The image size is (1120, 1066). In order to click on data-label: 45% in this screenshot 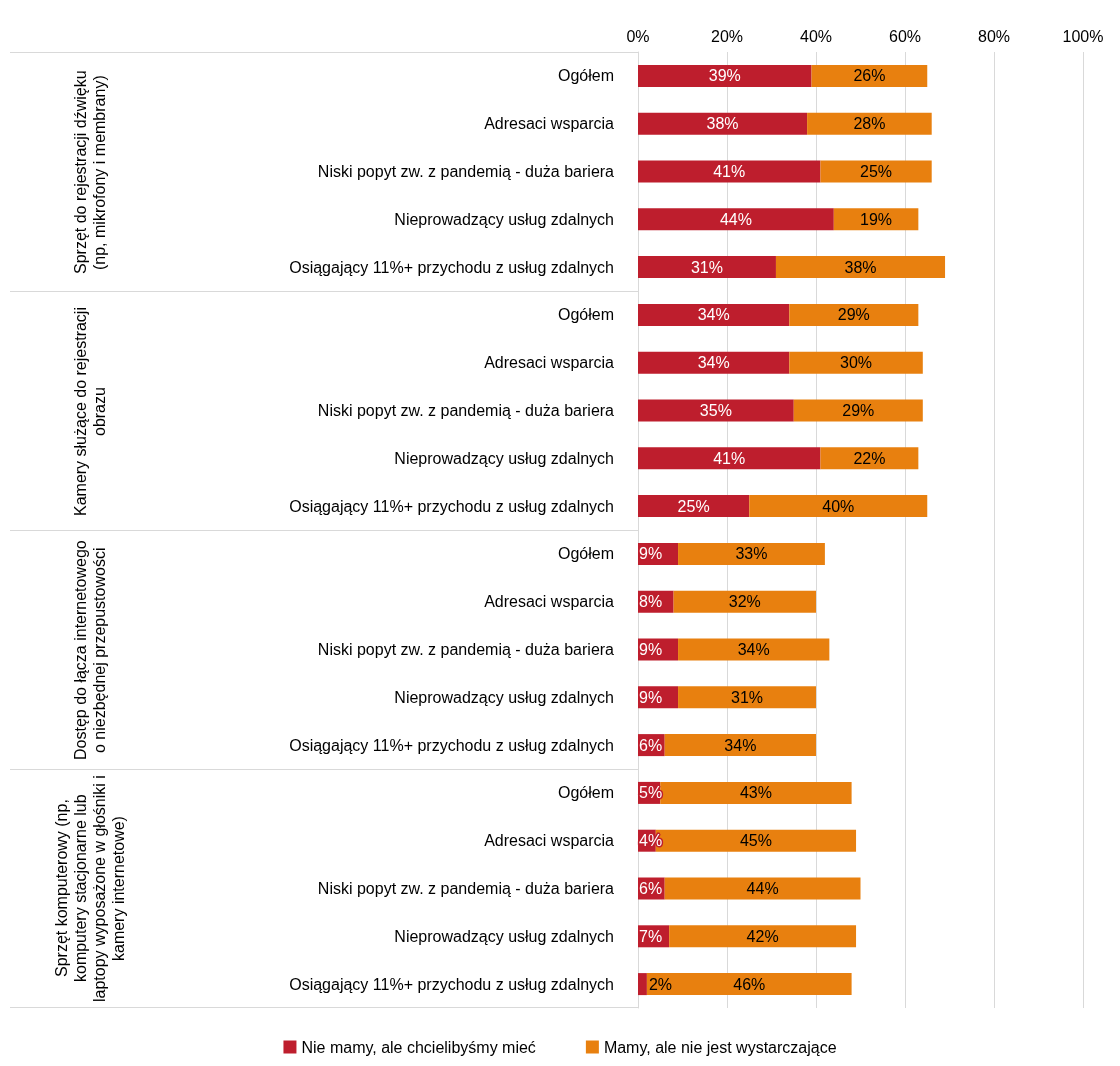, I will do `click(755, 841)`.